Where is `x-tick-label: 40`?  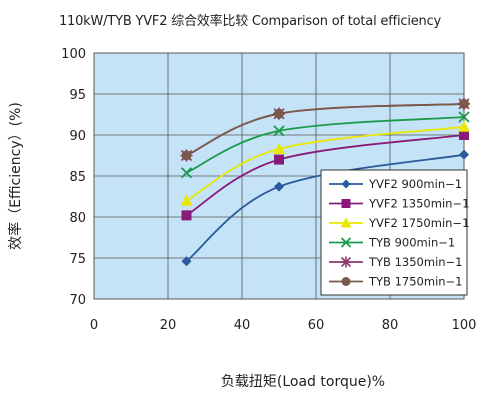 x-tick-label: 40 is located at coordinates (242, 325).